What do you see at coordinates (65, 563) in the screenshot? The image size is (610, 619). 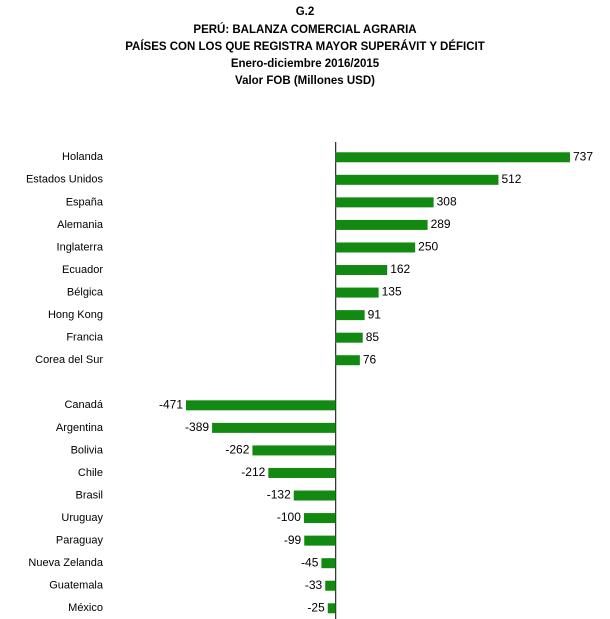 I see `category-label: Nueva Zelanda` at bounding box center [65, 563].